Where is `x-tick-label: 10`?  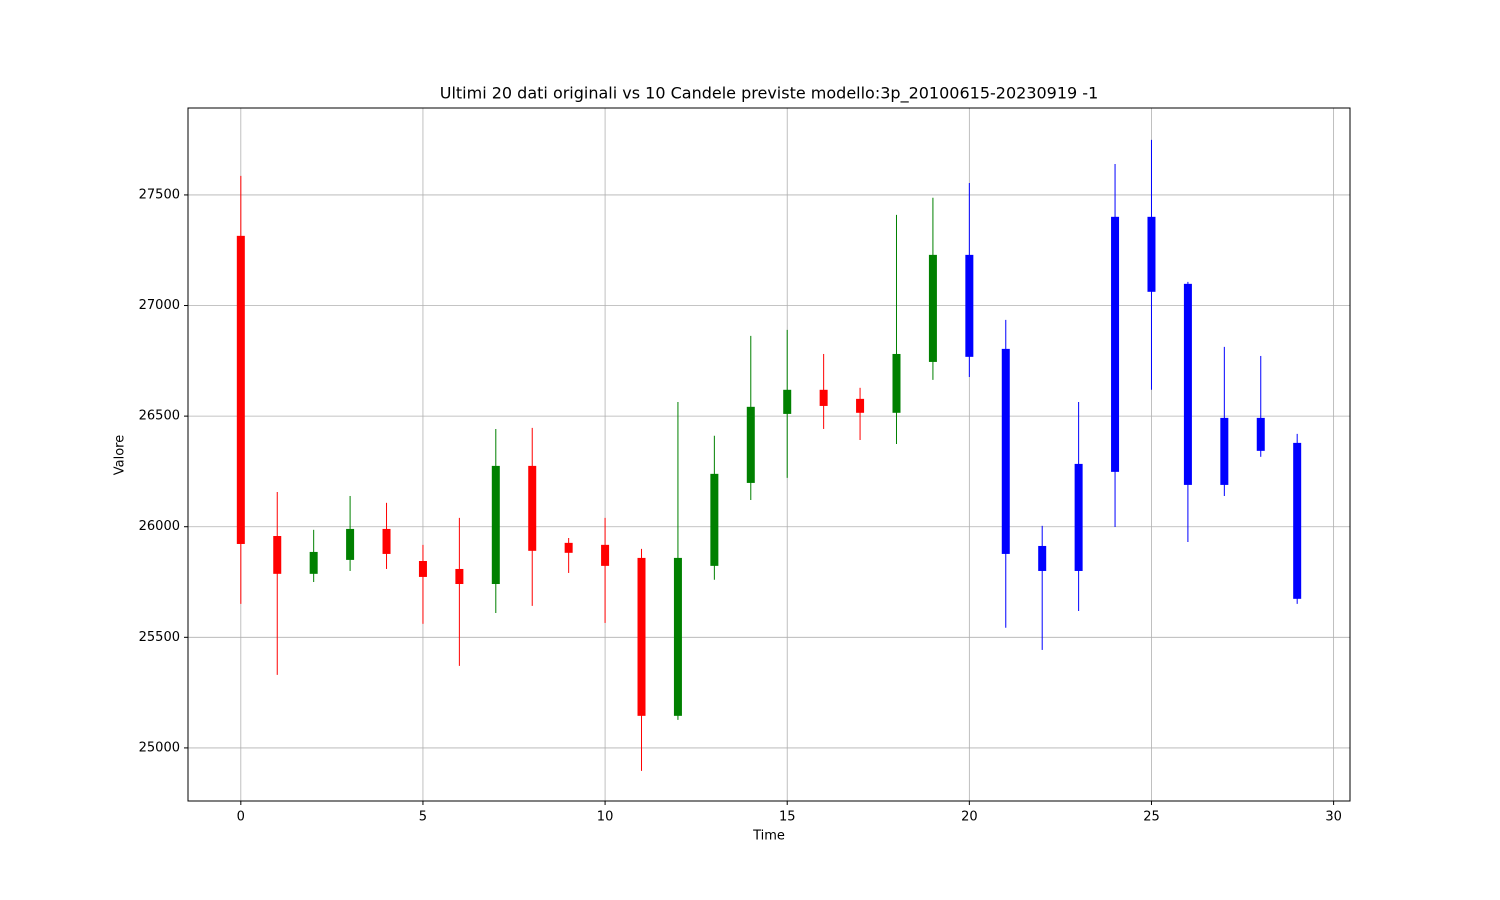
x-tick-label: 10 is located at coordinates (605, 817).